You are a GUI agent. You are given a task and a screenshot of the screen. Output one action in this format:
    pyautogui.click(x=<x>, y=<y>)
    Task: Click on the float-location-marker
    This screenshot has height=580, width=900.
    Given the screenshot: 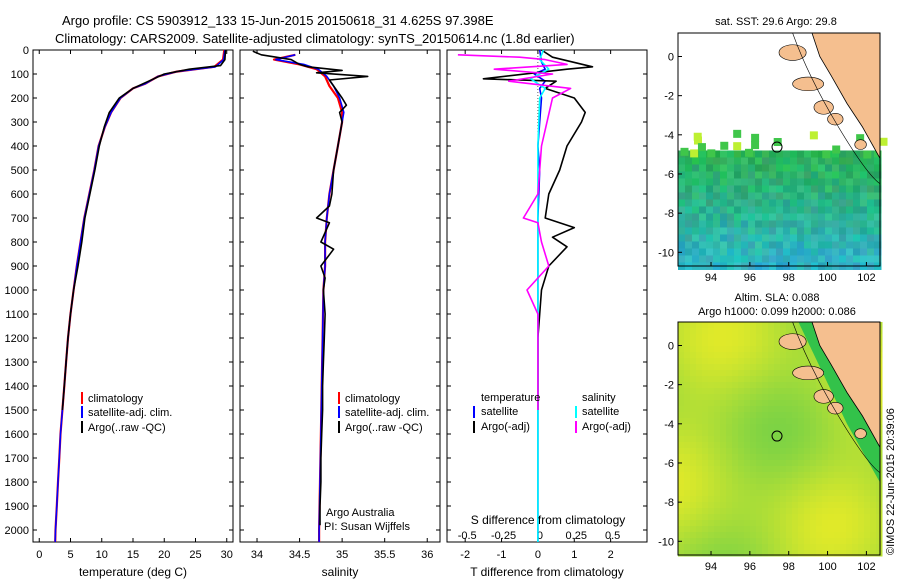 What is the action you would take?
    pyautogui.click(x=777, y=436)
    